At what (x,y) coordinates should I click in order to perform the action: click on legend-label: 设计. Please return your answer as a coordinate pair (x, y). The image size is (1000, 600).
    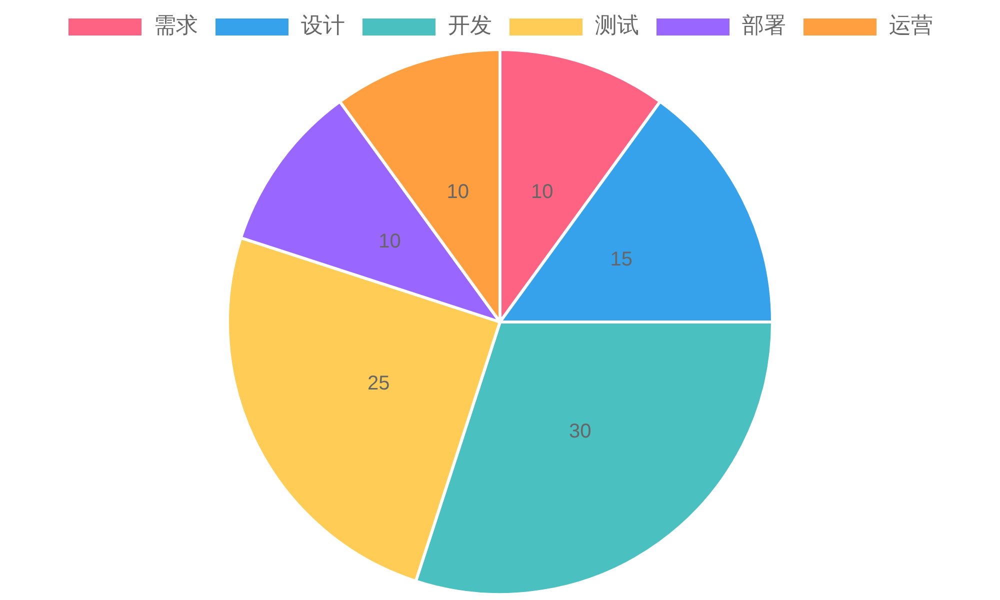
    Looking at the image, I should click on (323, 26).